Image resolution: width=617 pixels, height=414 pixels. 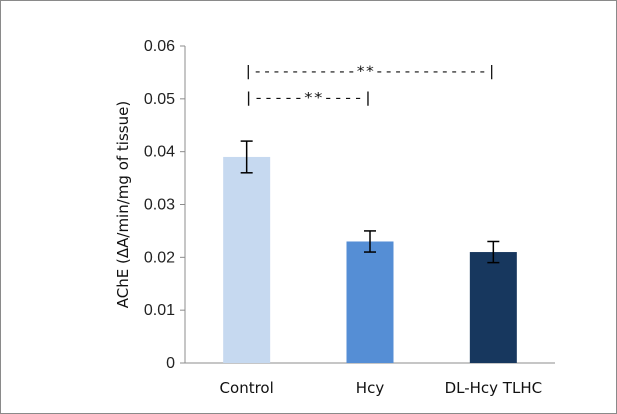 What do you see at coordinates (159, 205) in the screenshot?
I see `y-tick-label: 0.03` at bounding box center [159, 205].